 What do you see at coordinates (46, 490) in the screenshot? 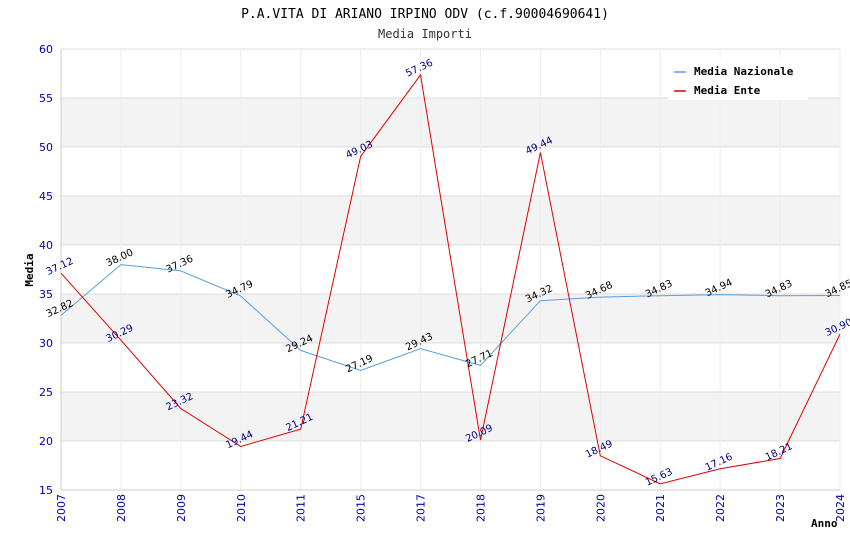
I see `y-tick-label: 15` at bounding box center [46, 490].